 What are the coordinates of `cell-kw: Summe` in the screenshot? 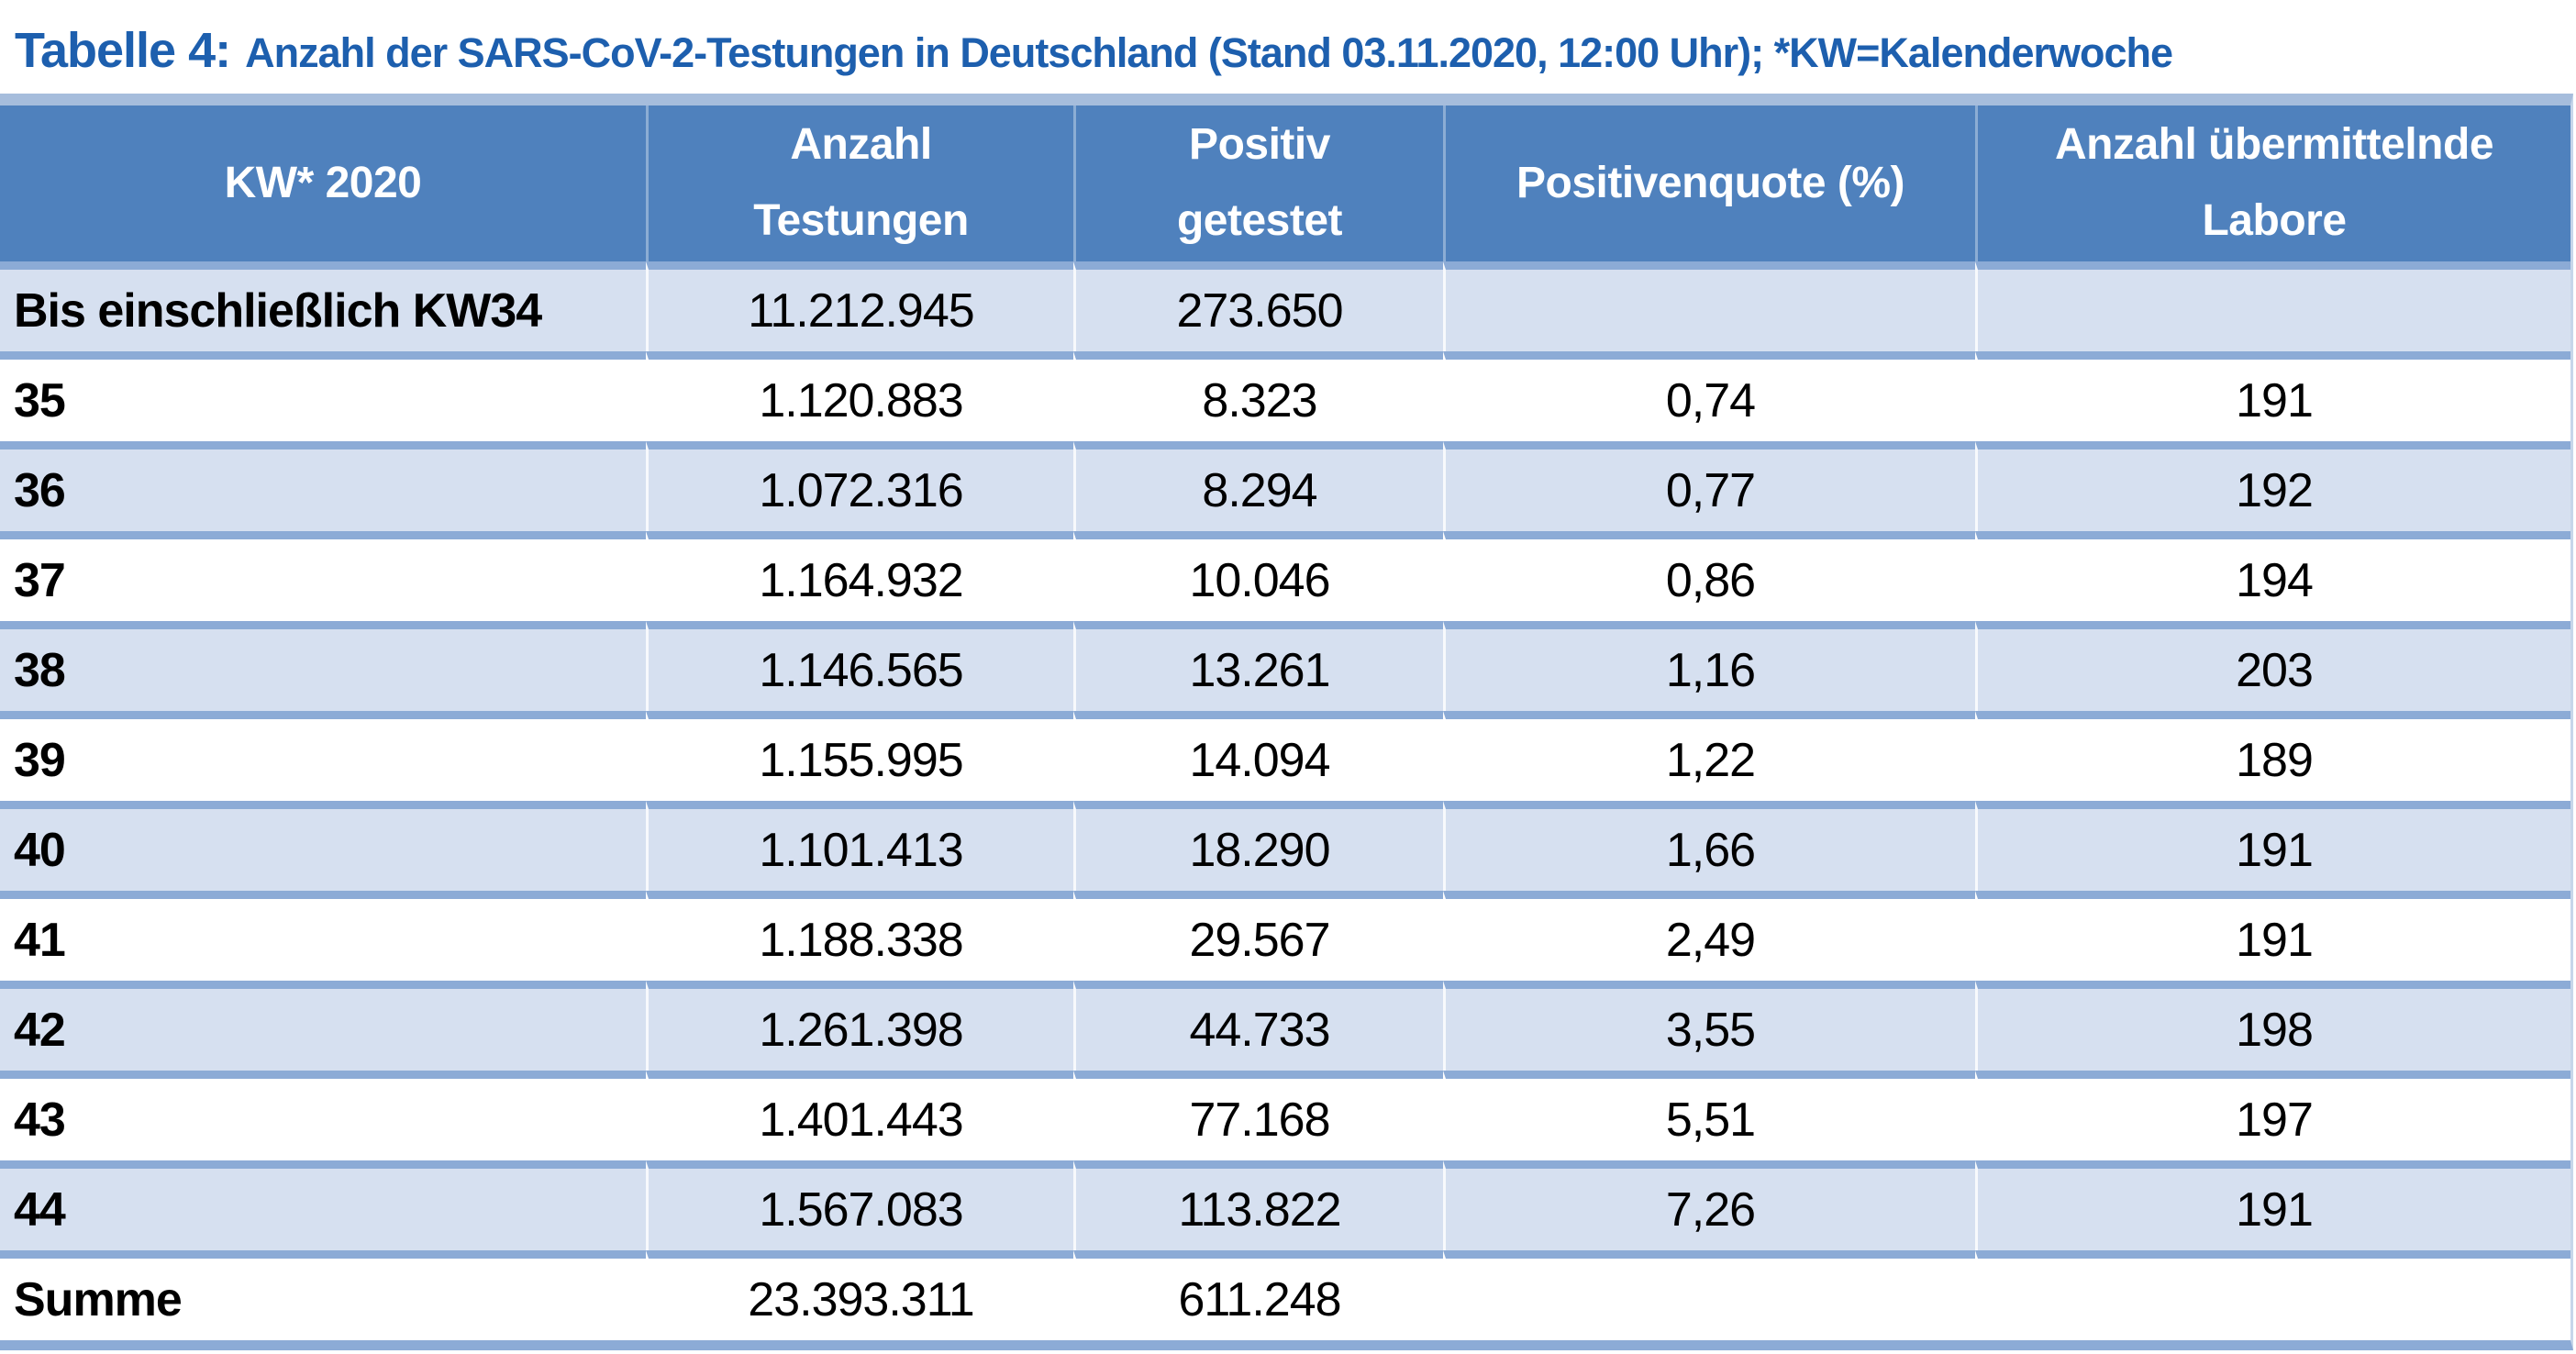 It's located at (323, 1295).